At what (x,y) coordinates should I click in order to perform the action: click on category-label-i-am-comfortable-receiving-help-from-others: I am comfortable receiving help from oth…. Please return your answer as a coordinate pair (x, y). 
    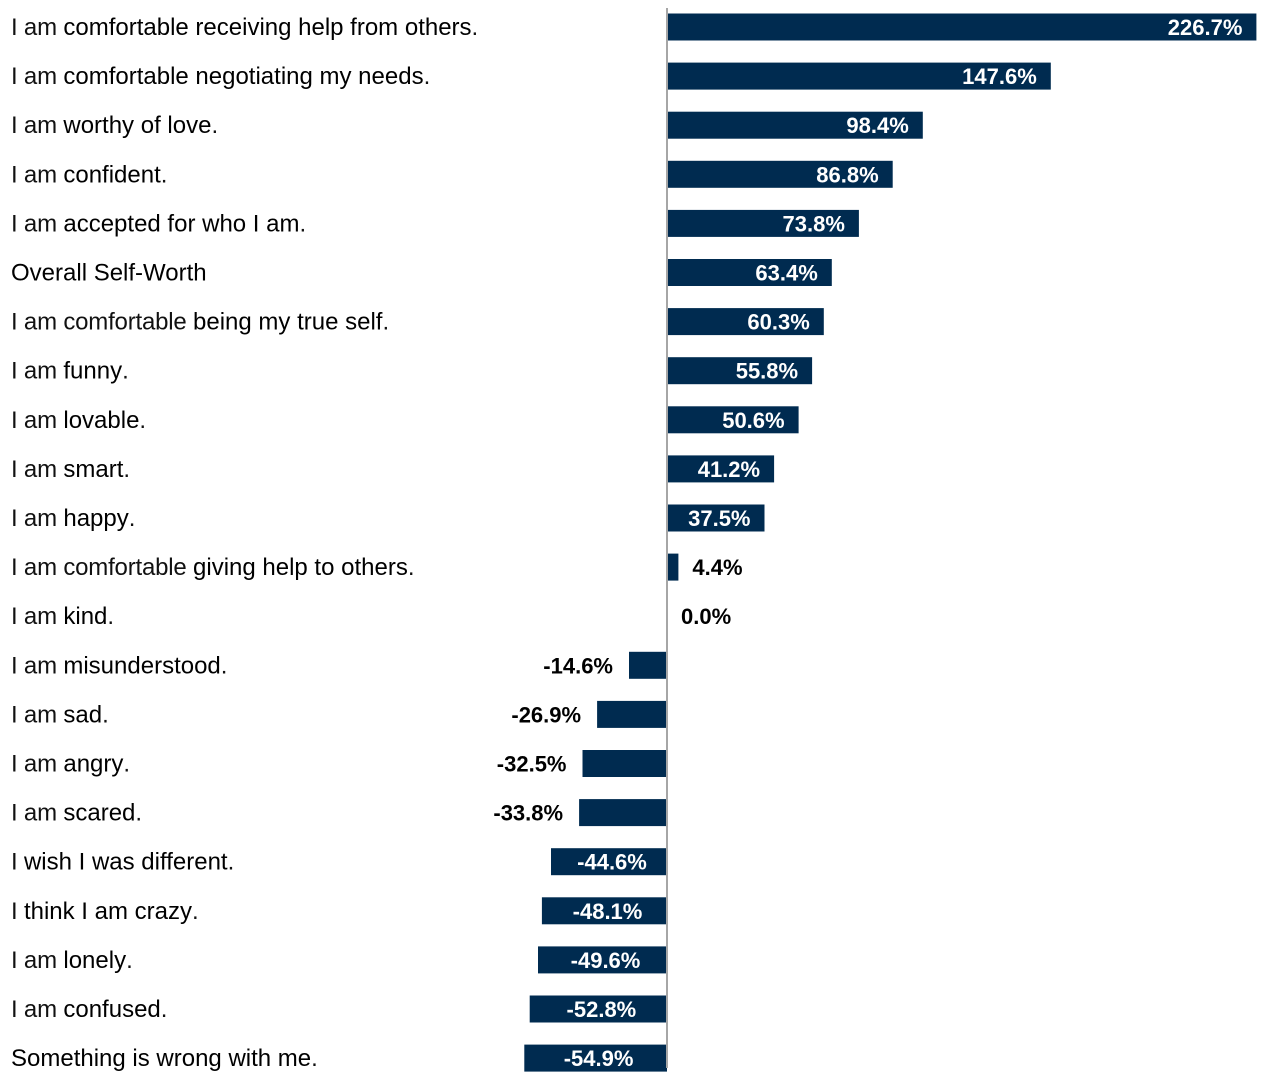
    Looking at the image, I should click on (244, 27).